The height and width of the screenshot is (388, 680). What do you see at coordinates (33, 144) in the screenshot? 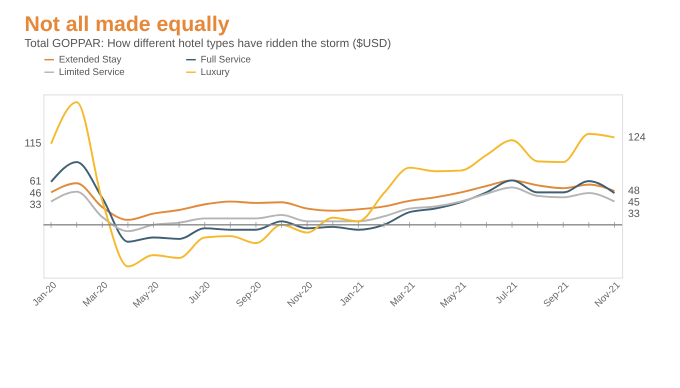
I see `data-label: 115` at bounding box center [33, 144].